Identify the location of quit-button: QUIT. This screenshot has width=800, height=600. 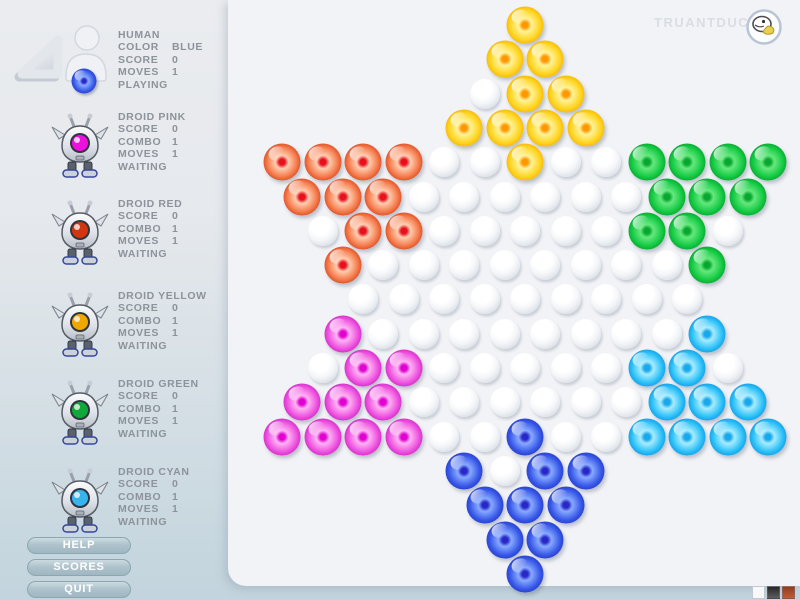
(79, 589).